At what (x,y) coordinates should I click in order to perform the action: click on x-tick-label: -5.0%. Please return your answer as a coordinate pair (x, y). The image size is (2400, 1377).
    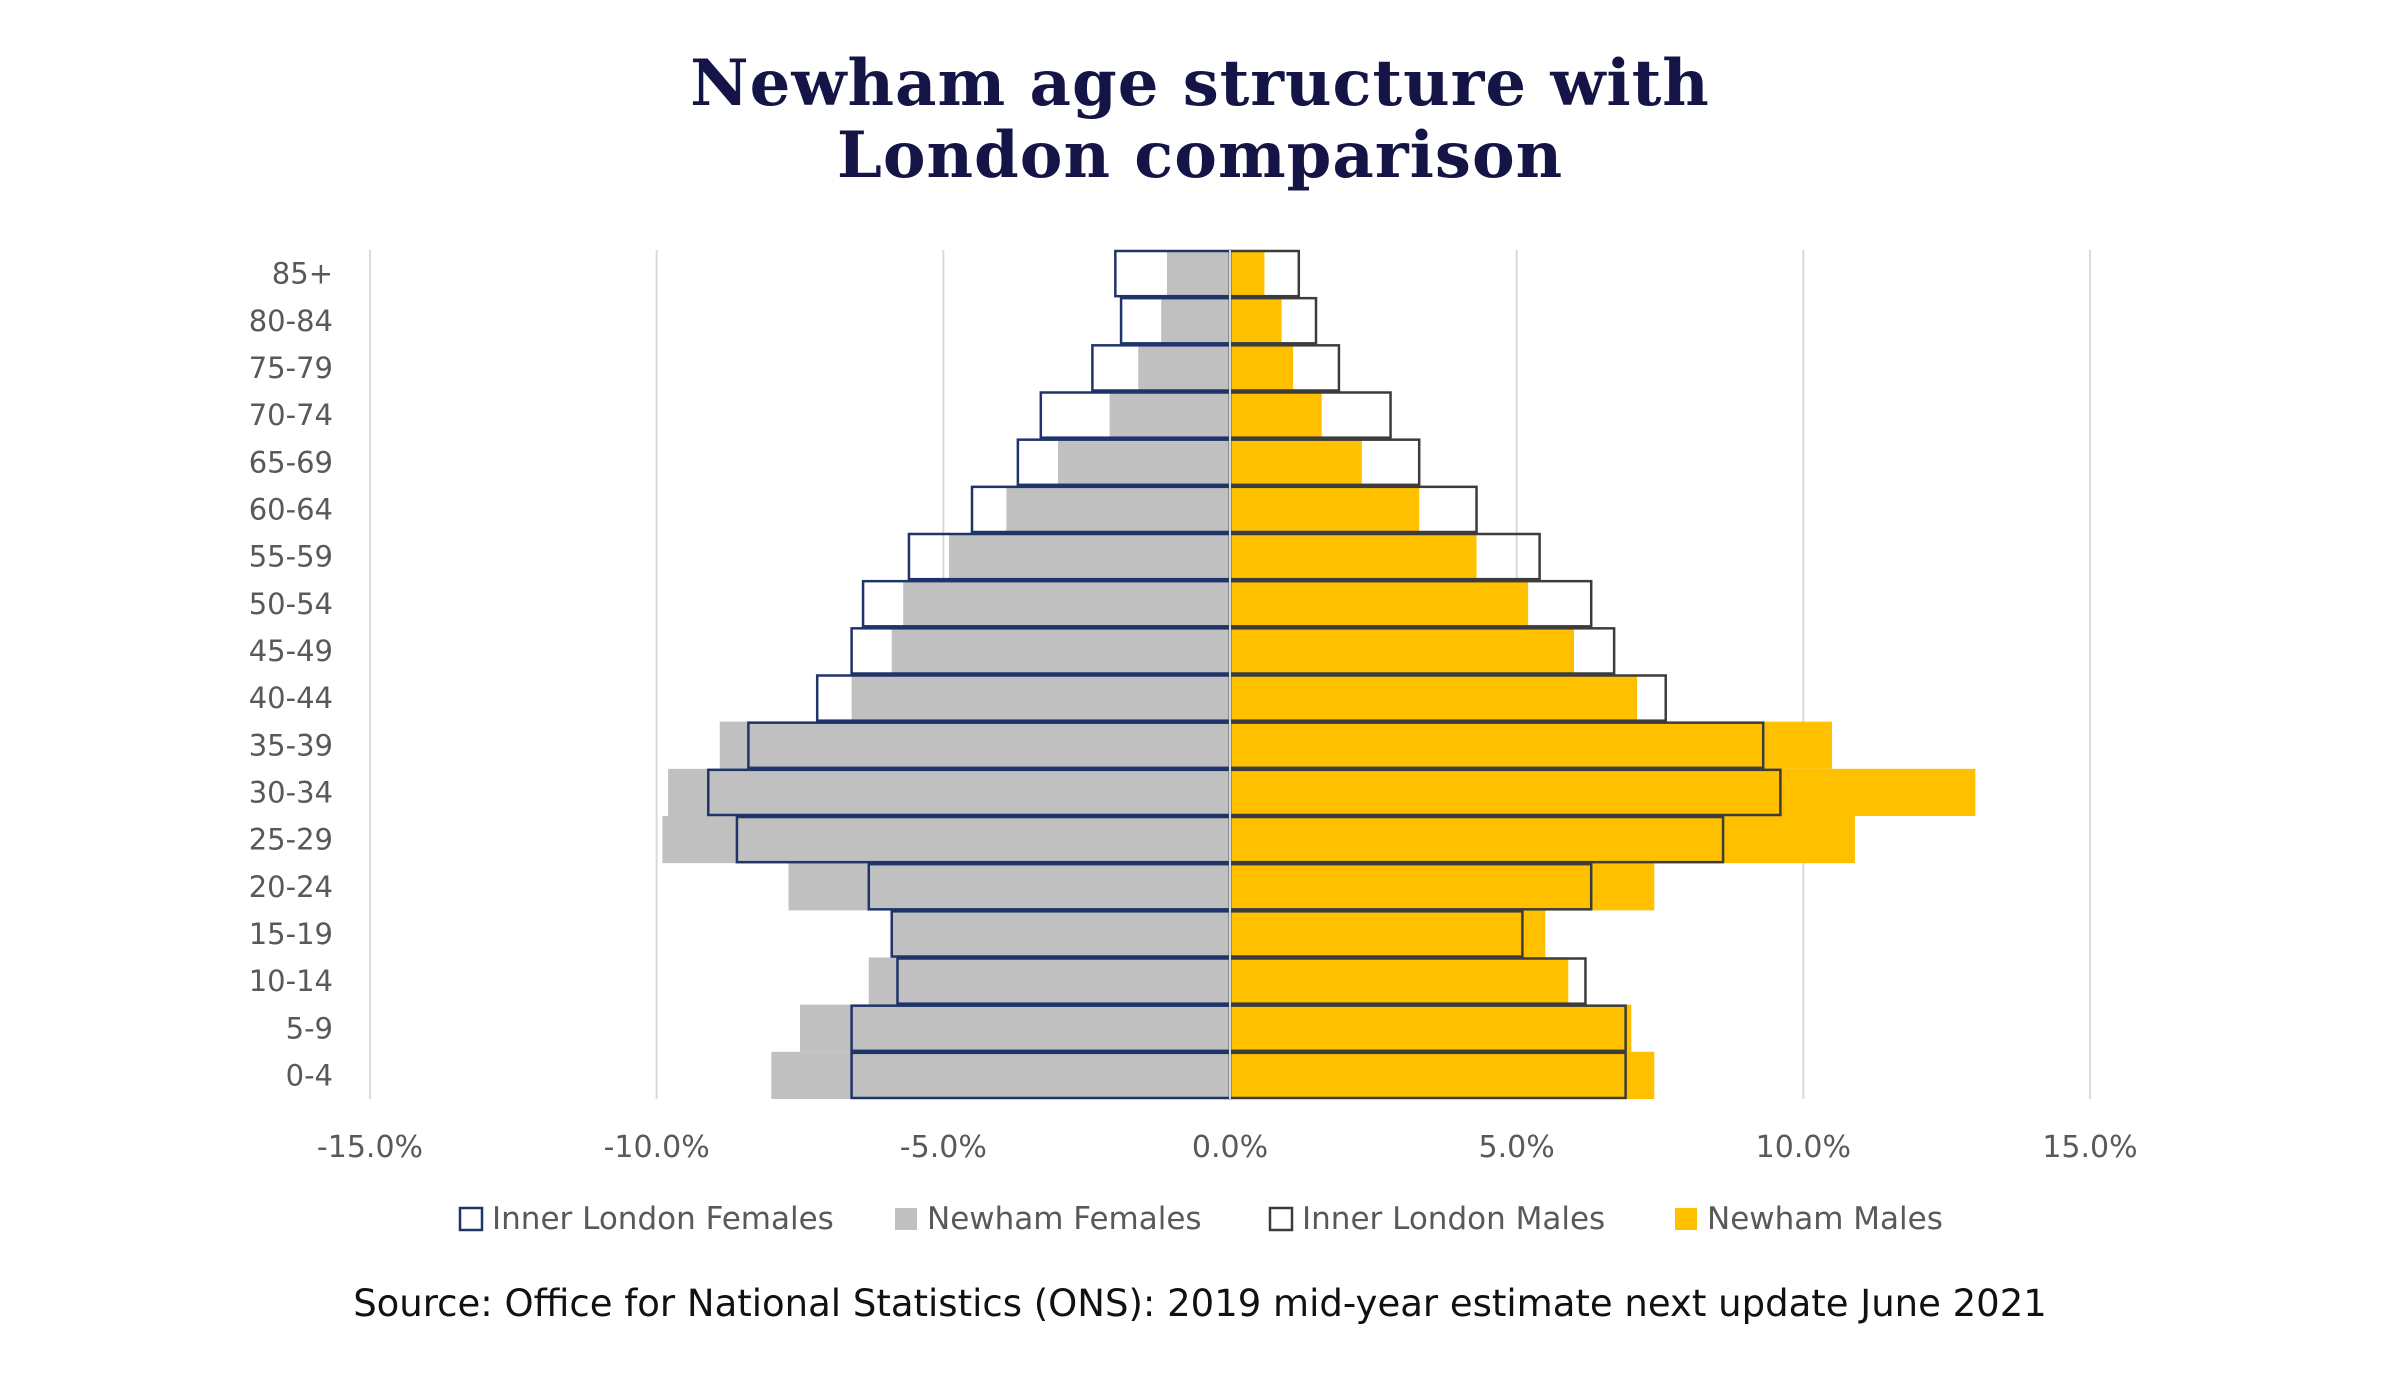
    Looking at the image, I should click on (943, 1147).